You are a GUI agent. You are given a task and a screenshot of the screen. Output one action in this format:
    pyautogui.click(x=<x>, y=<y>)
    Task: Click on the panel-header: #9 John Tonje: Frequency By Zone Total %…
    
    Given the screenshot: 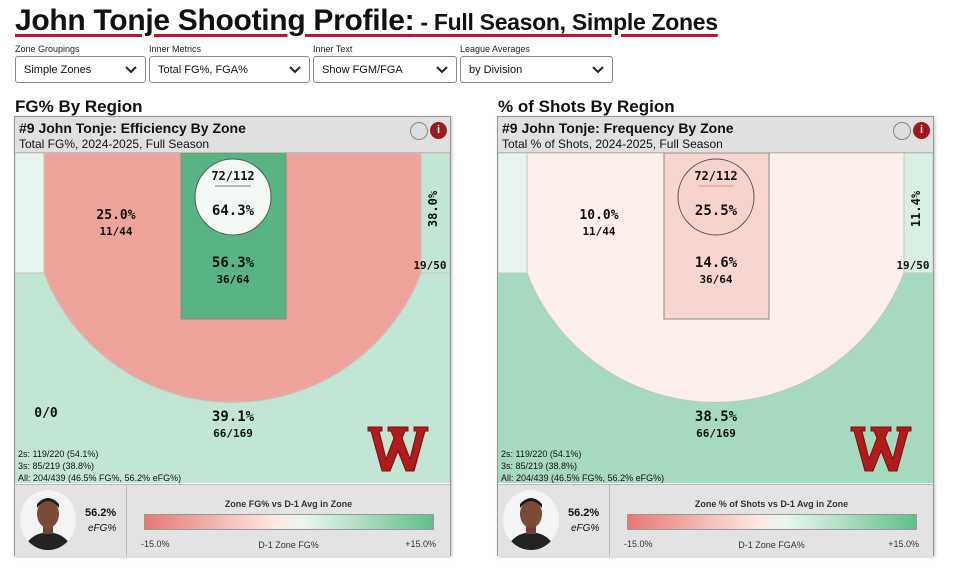 What is the action you would take?
    pyautogui.click(x=715, y=135)
    